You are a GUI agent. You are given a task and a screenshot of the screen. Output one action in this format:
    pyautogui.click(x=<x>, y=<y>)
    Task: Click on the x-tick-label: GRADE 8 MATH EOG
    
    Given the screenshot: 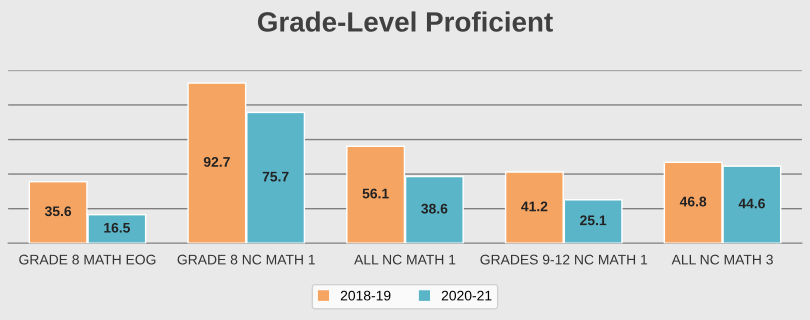 What is the action you would take?
    pyautogui.click(x=87, y=259)
    